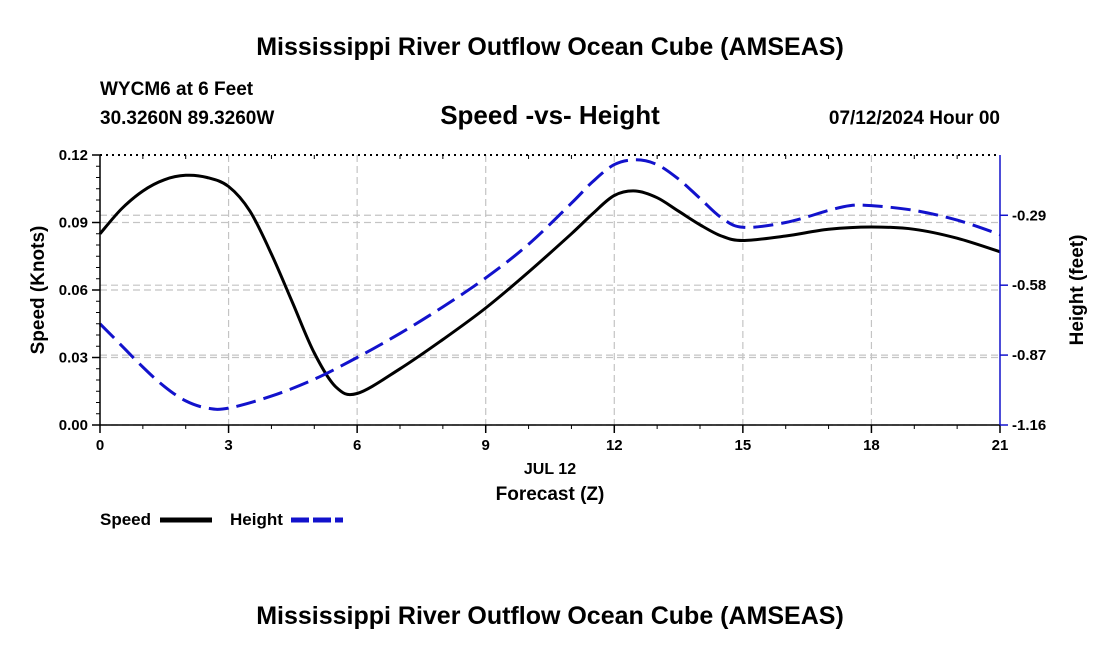 Image resolution: width=1100 pixels, height=650 pixels. What do you see at coordinates (38, 290) in the screenshot?
I see `y-axis-label: Speed (Knots)` at bounding box center [38, 290].